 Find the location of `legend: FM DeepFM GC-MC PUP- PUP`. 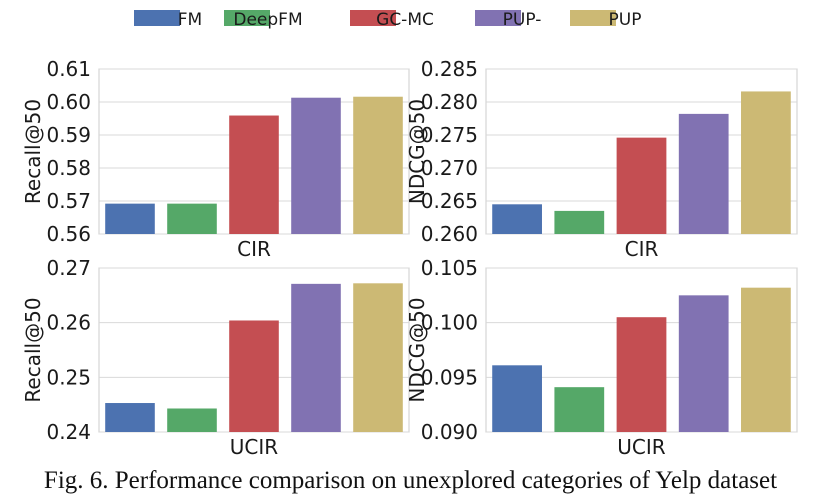

legend: FM DeepFM GC-MC PUP- PUP is located at coordinates (387, 20).